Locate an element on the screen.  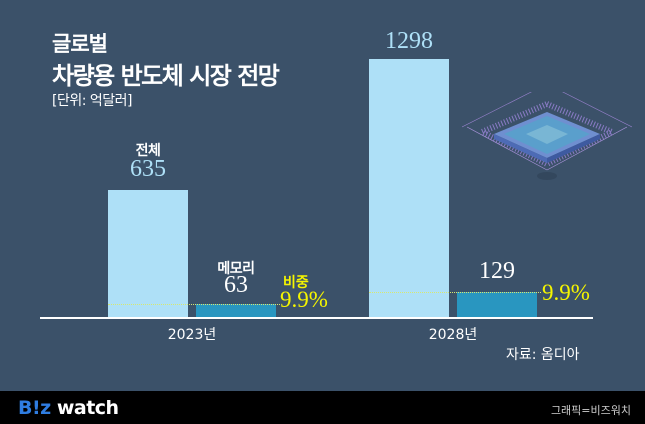
bizwatch-logo: B!z watch is located at coordinates (68, 408).